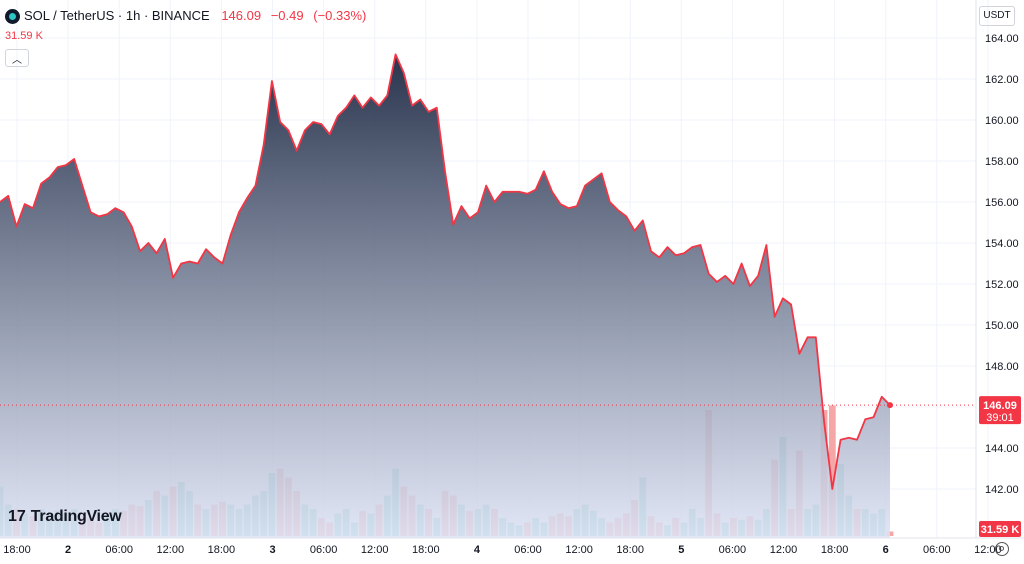  I want to click on y-tick-label: 148.00, so click(1002, 367).